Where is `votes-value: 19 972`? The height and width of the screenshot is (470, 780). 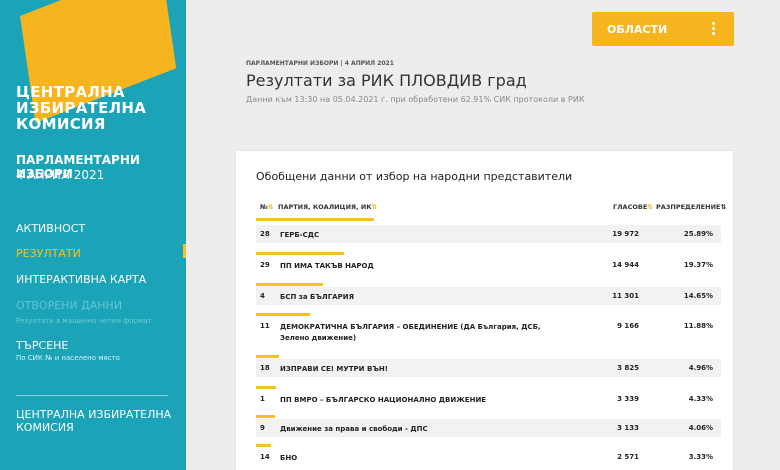 votes-value: 19 972 is located at coordinates (625, 234).